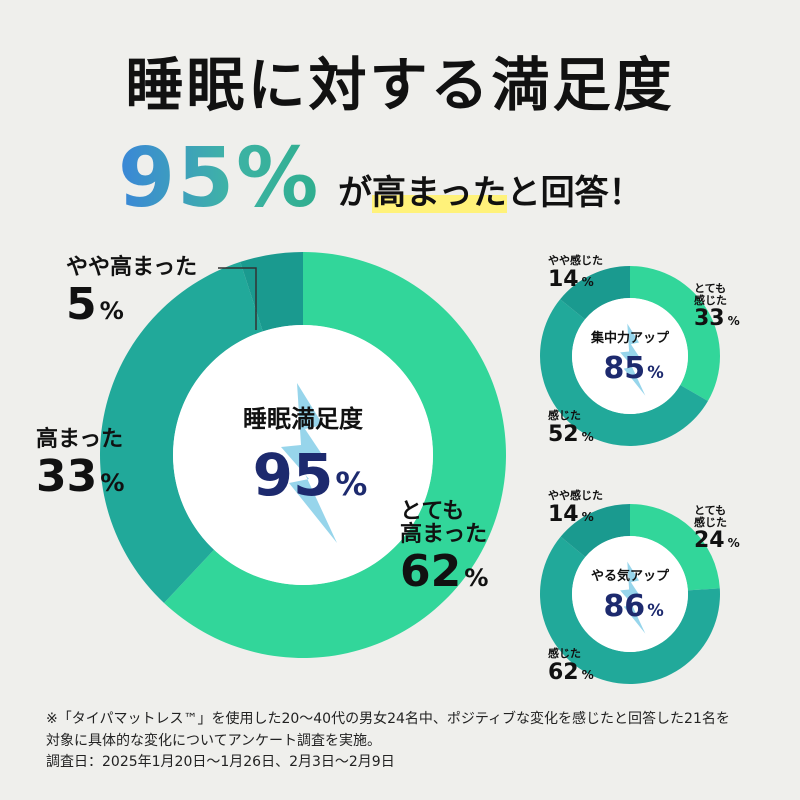 This screenshot has width=800, height=800. I want to click on slice-percent: 52%, so click(571, 434).